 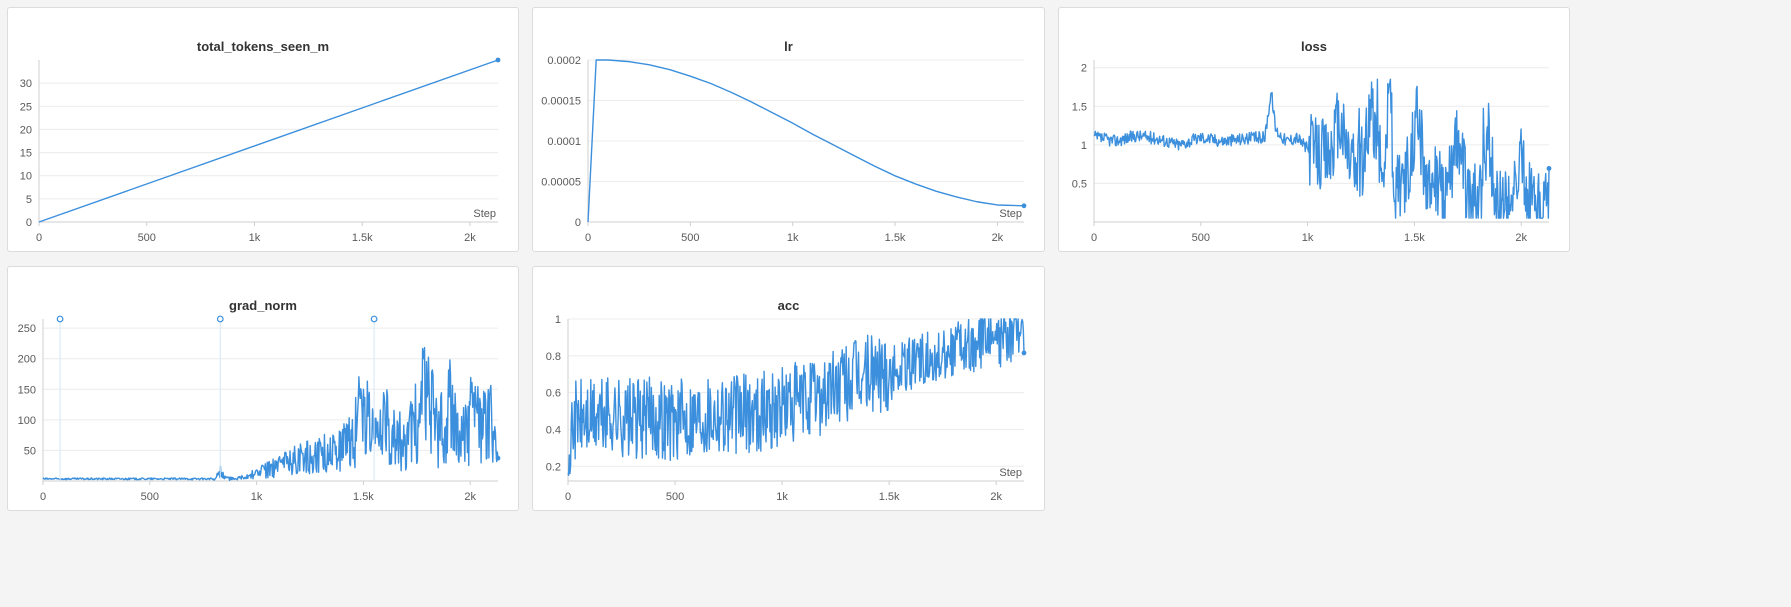 I want to click on chart-svg-tokens: 0 5 10 15 20 25 30 0 500 1k 1.5k 2k Step, so click(x=260, y=150).